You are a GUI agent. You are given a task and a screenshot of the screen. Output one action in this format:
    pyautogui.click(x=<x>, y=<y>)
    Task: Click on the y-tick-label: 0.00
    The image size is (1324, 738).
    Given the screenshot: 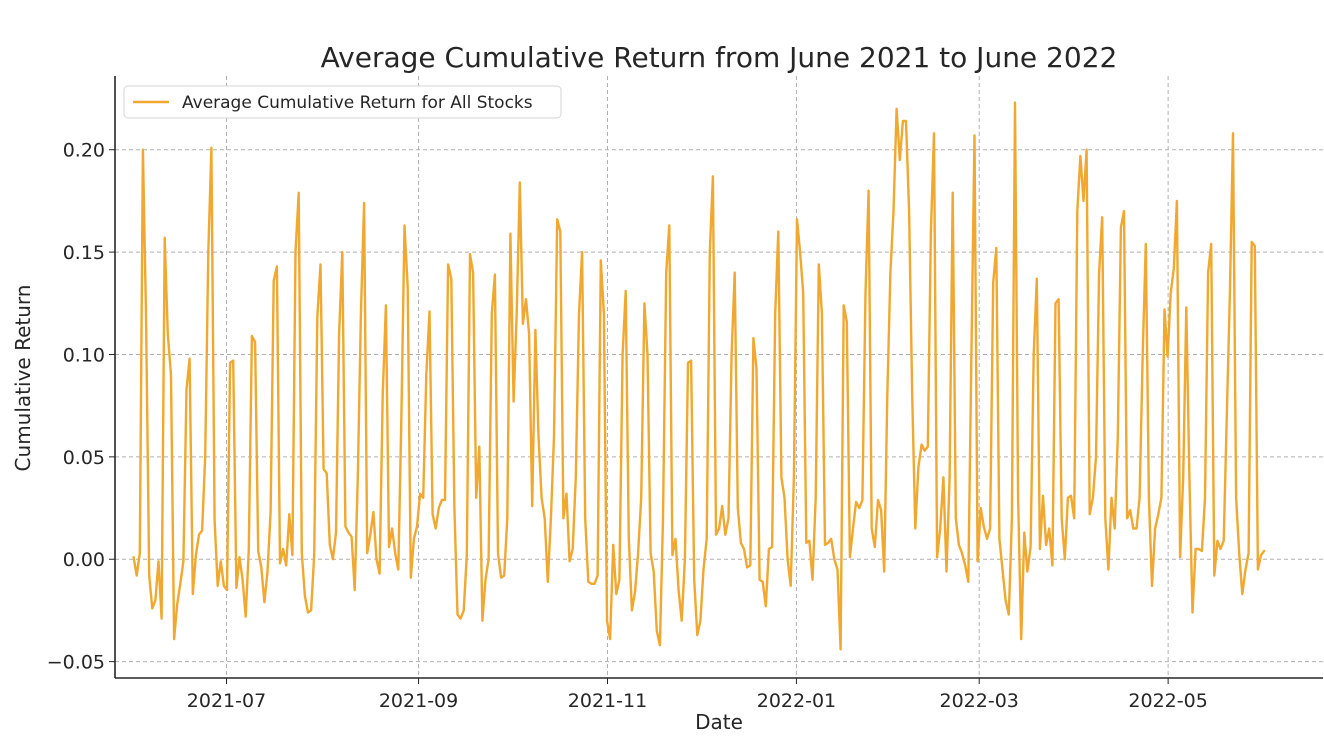 What is the action you would take?
    pyautogui.click(x=84, y=560)
    